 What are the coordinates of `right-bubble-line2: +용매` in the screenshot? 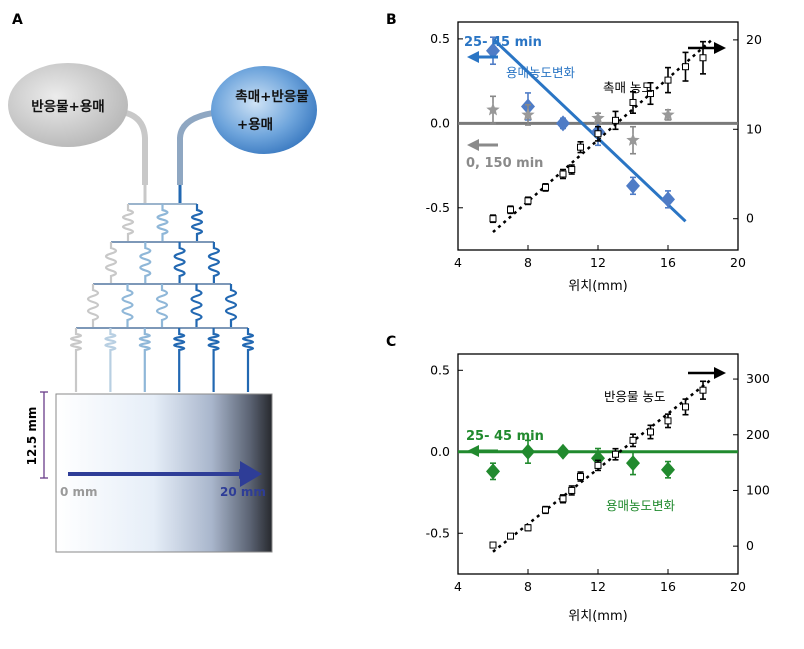 It's located at (255, 125).